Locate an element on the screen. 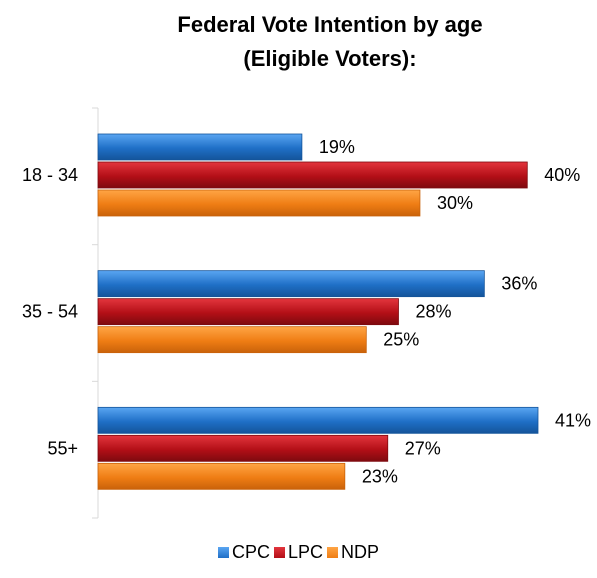 This screenshot has height=578, width=597. legend-label: CPC is located at coordinates (250, 552).